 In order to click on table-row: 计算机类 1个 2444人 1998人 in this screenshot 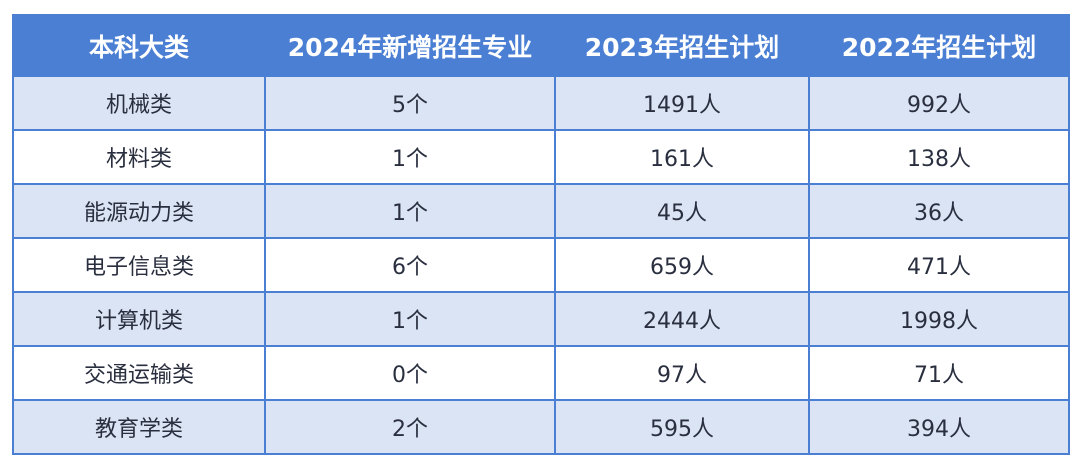, I will do `click(541, 319)`.